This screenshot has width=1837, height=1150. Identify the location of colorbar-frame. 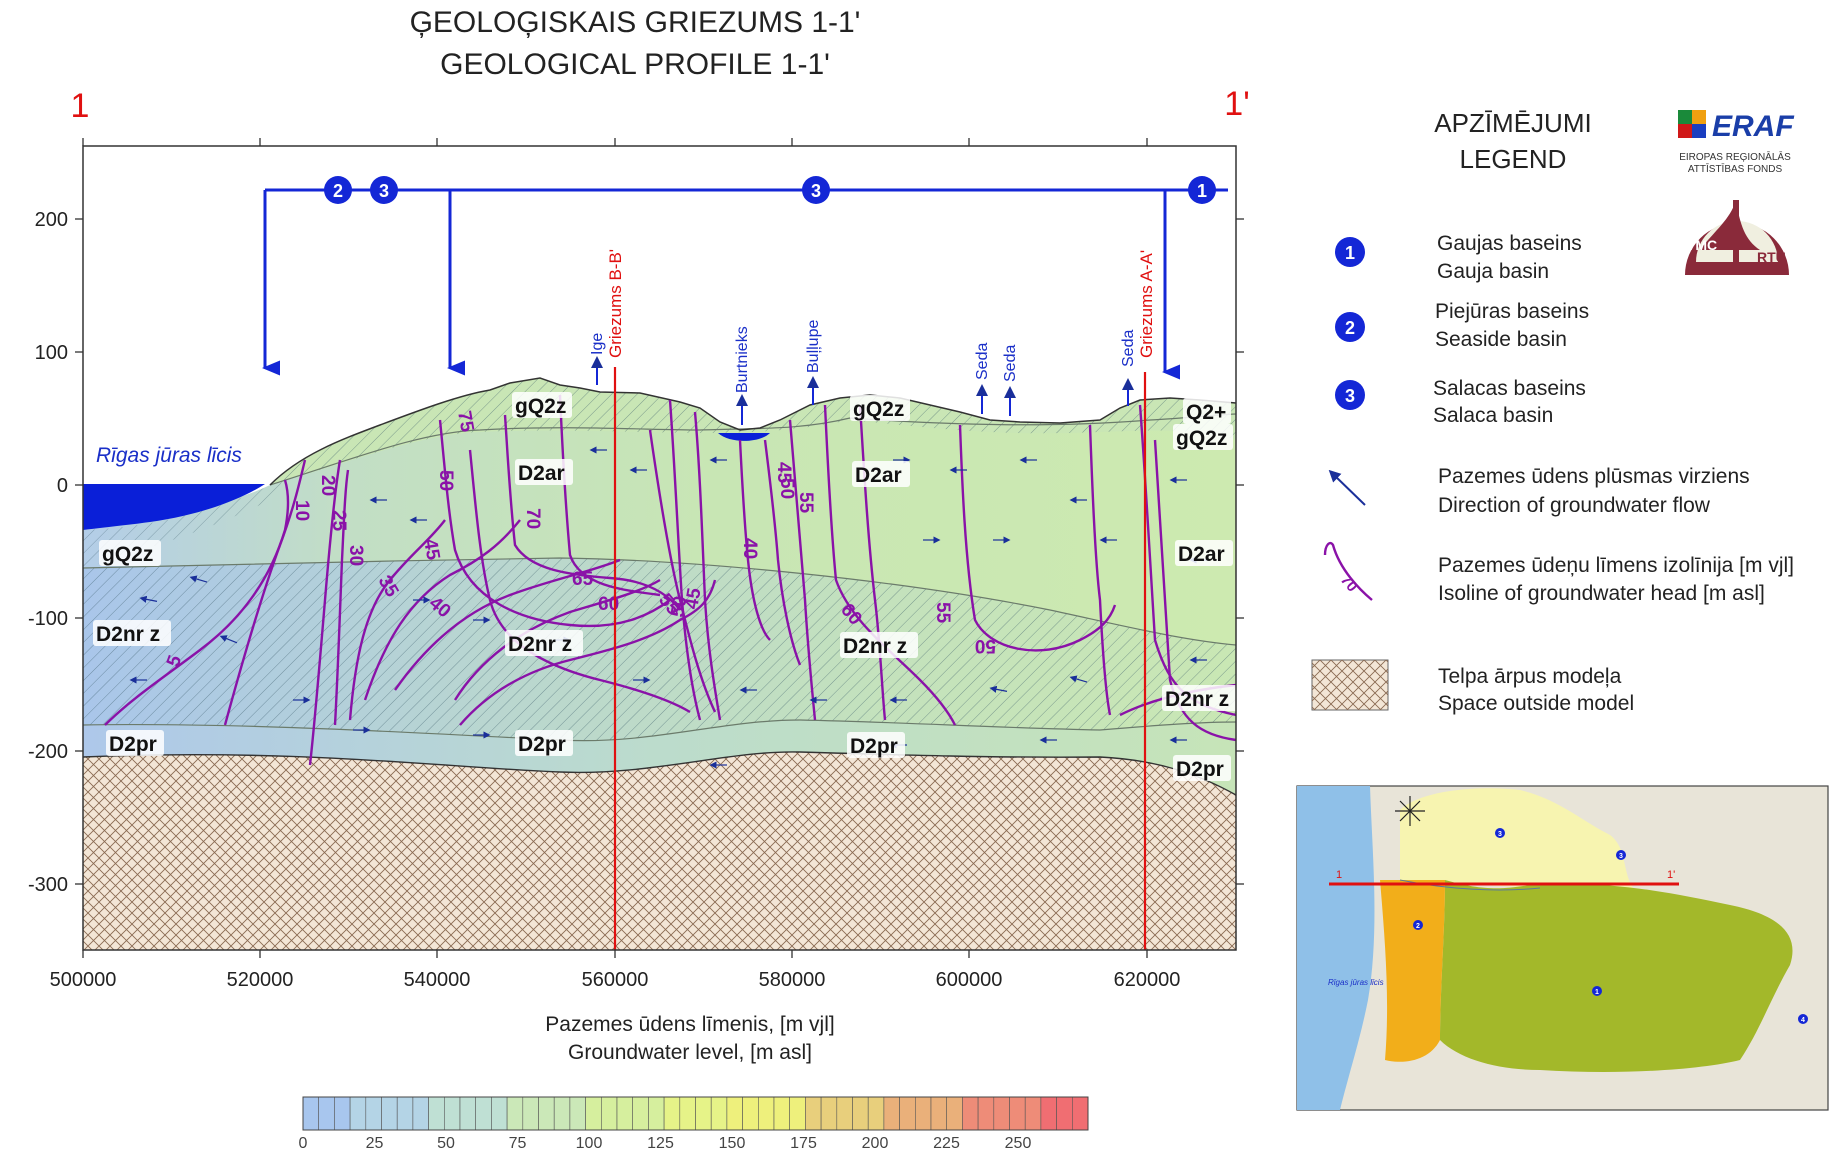
(695, 1113).